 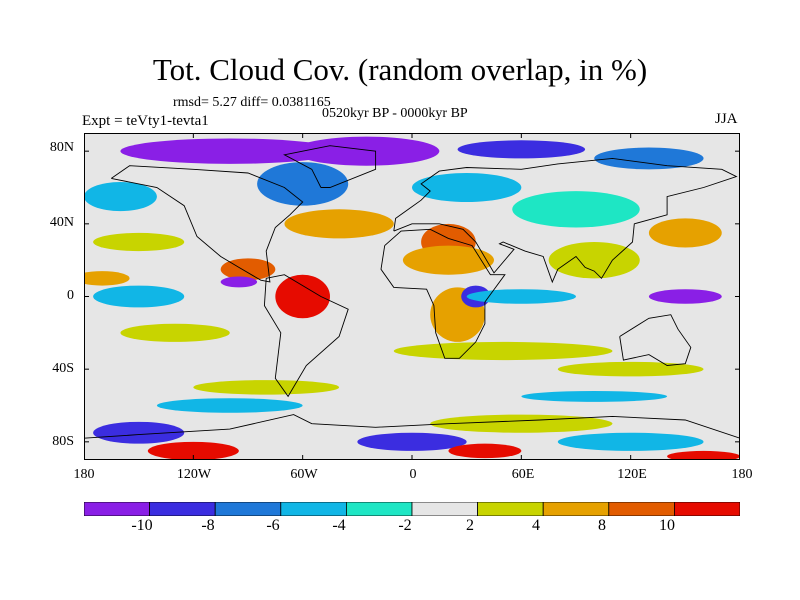 I want to click on colorbar-tick-label: -6, so click(x=273, y=525).